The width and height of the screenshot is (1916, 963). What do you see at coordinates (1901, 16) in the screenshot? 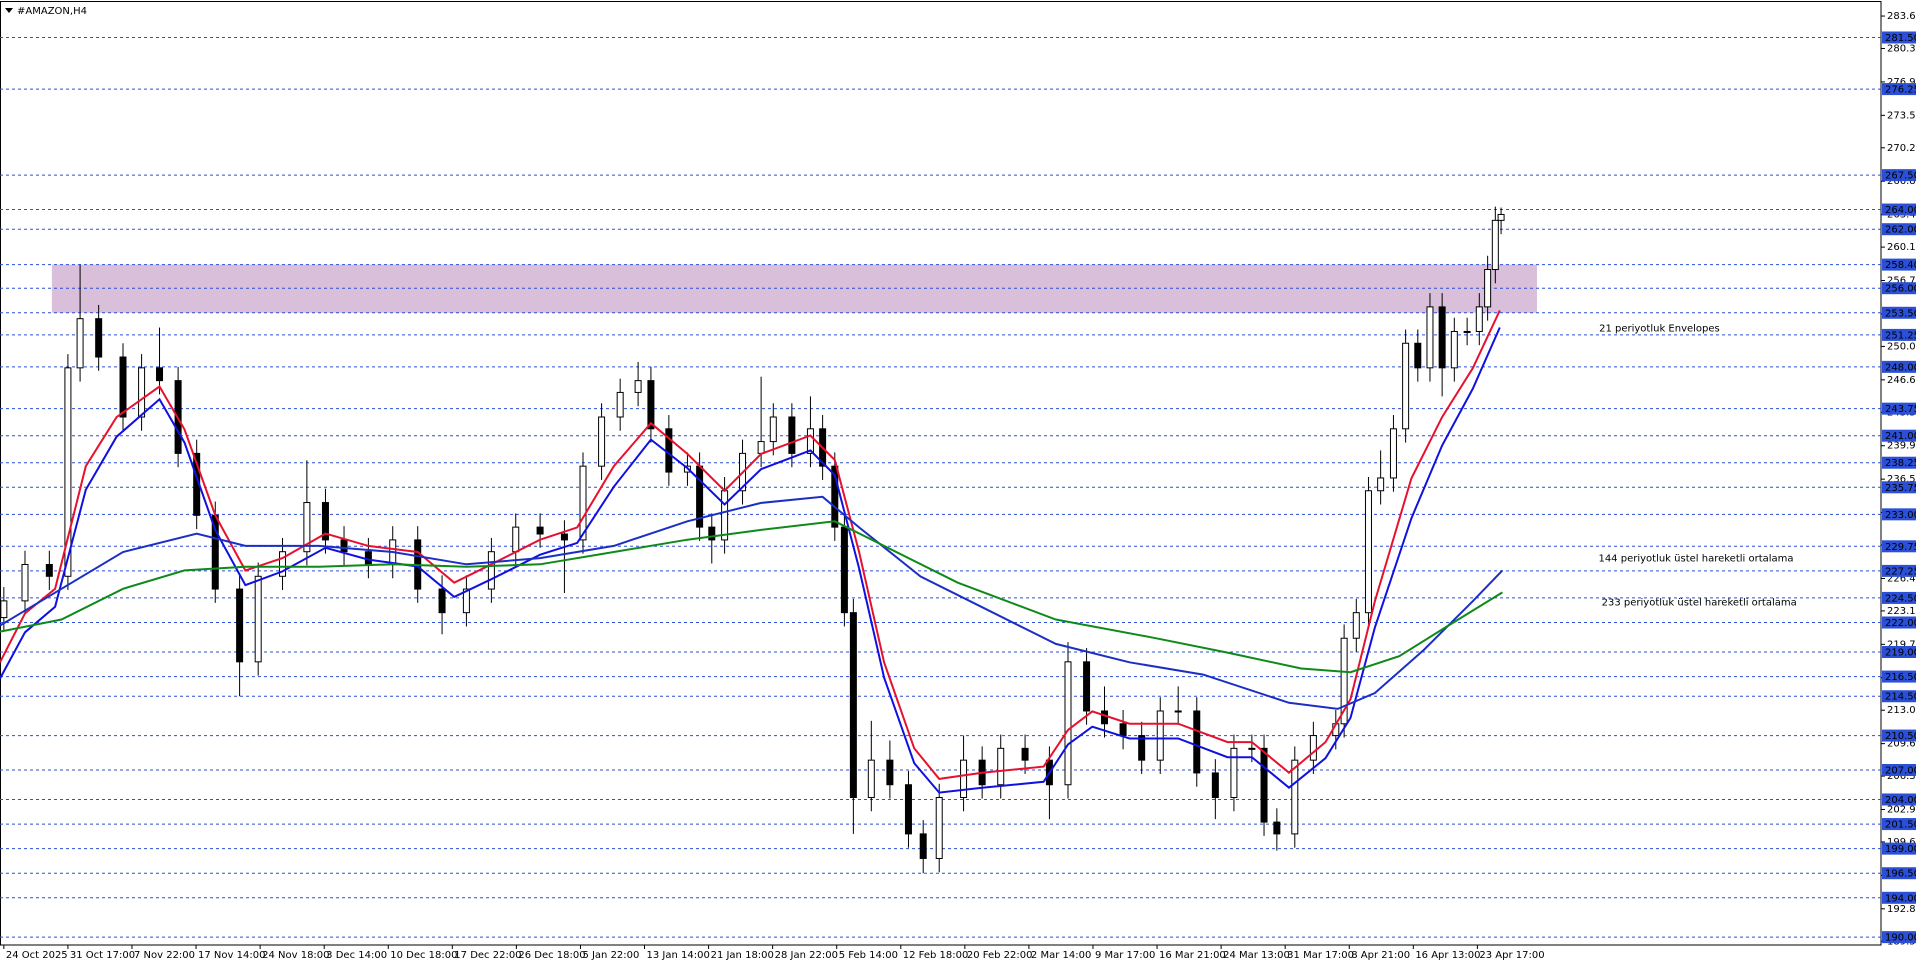
I see `y-tick-label: 283.68` at bounding box center [1901, 16].